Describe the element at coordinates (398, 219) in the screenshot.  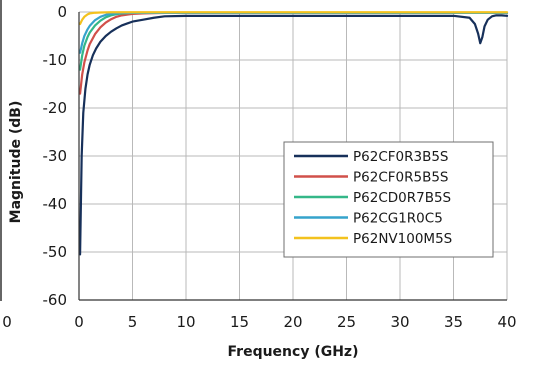
I see `legend-label: P62CG1R0C5` at that location.